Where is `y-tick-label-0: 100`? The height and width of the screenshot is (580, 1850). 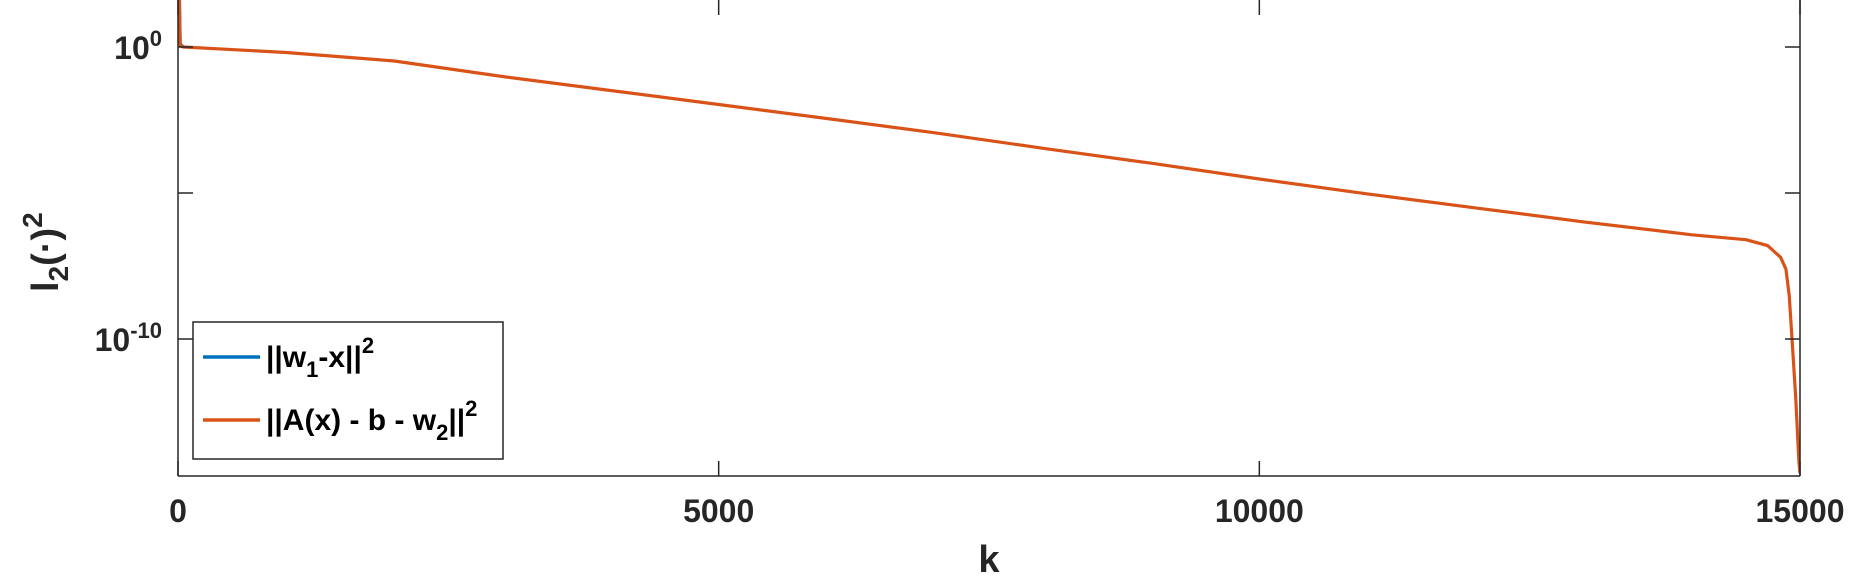 y-tick-label-0: 100 is located at coordinates (138, 46).